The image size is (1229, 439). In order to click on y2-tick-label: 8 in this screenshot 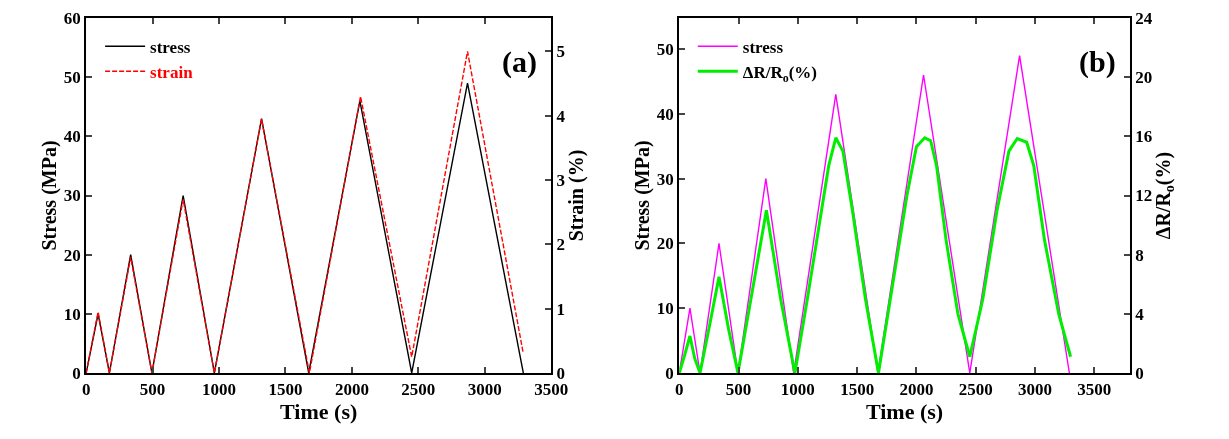, I will do `click(1139, 255)`.